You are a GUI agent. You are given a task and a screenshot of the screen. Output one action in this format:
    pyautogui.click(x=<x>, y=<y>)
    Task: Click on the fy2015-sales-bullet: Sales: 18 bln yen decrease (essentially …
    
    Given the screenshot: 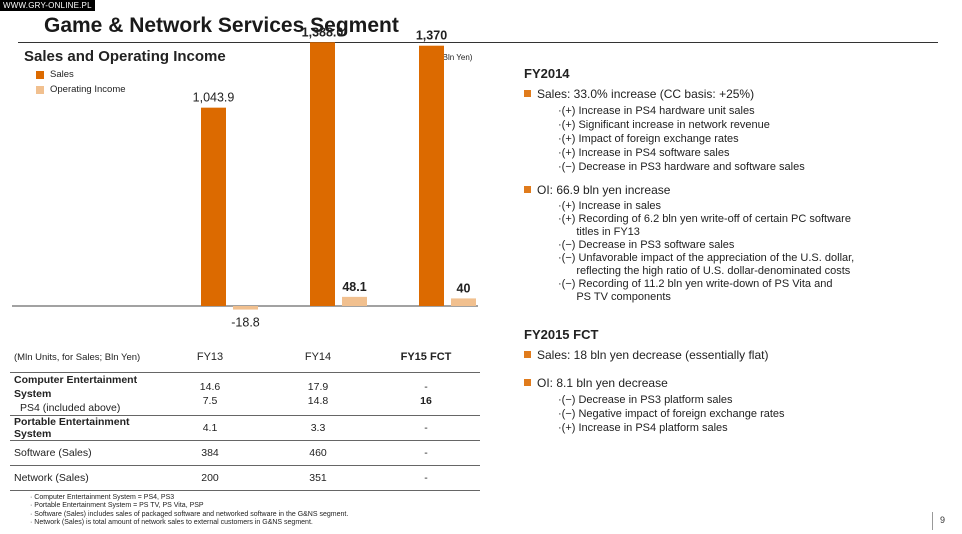 What is the action you would take?
    pyautogui.click(x=734, y=355)
    